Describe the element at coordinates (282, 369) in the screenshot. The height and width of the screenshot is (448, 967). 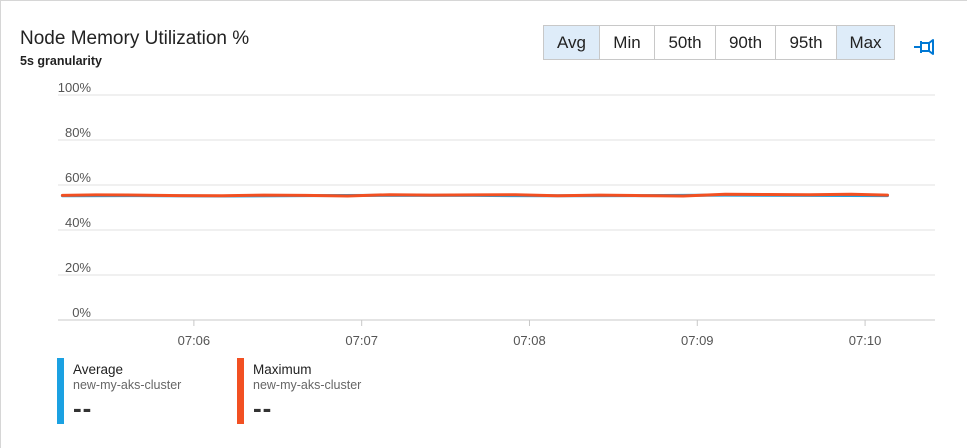
I see `legend-series-name: Maximum` at that location.